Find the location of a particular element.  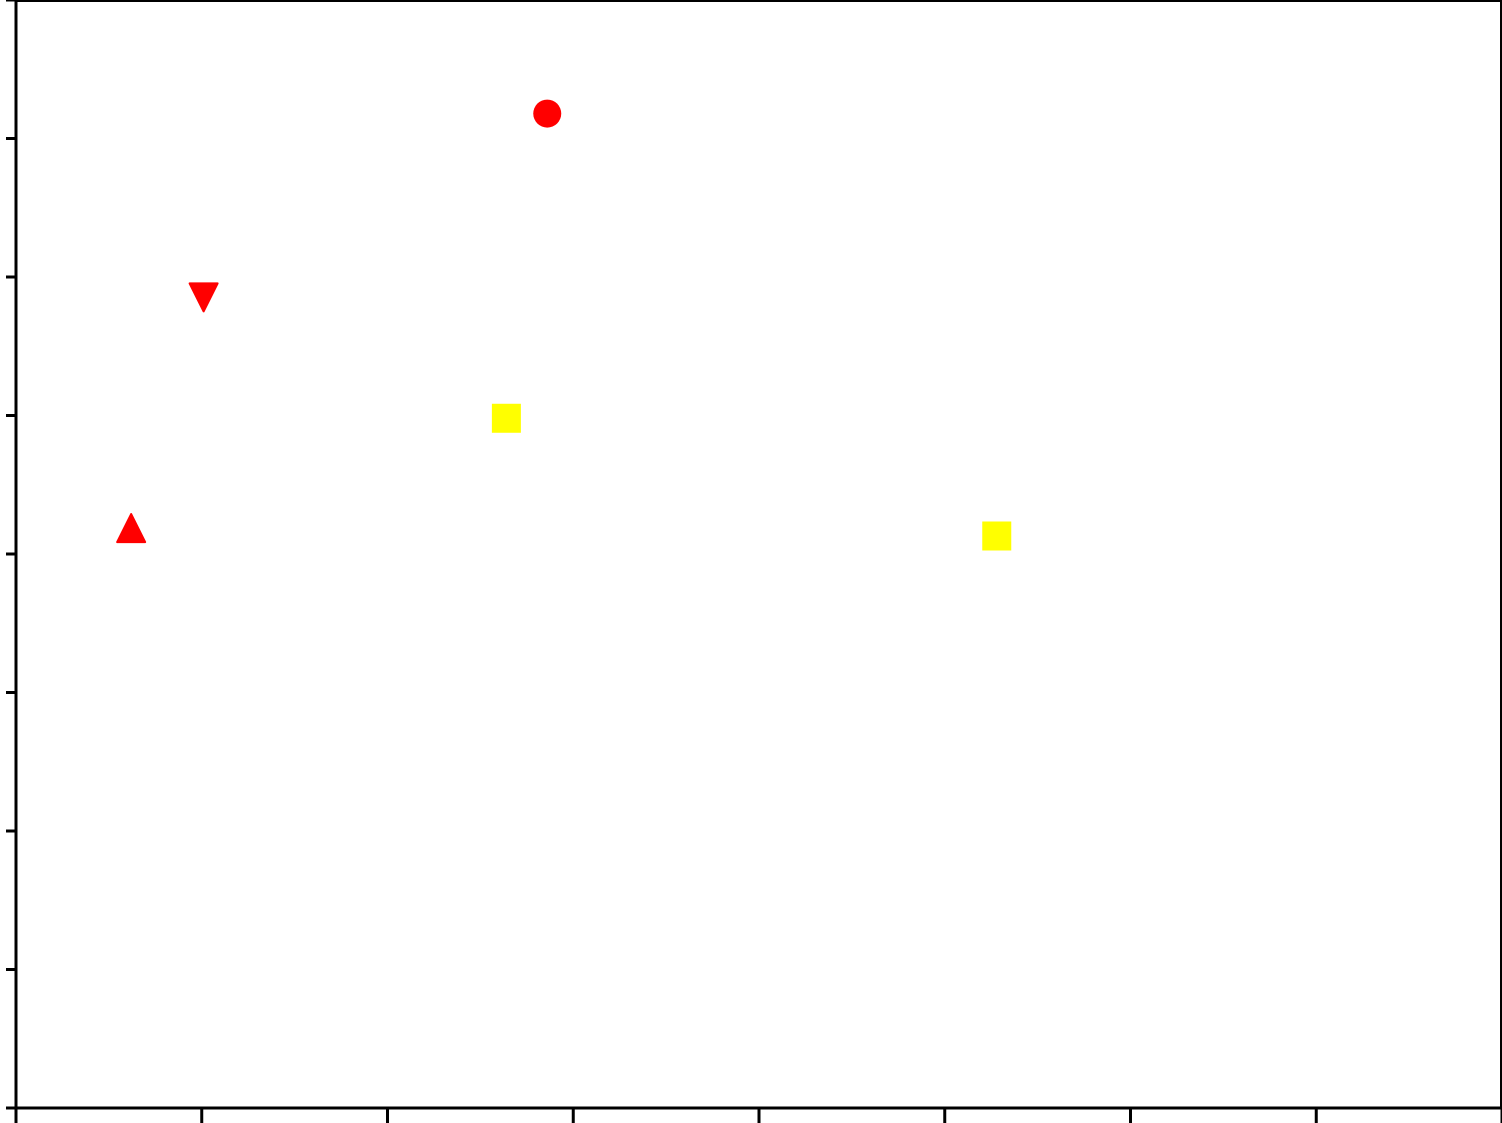

data-point-triangle-down is located at coordinates (203, 297).